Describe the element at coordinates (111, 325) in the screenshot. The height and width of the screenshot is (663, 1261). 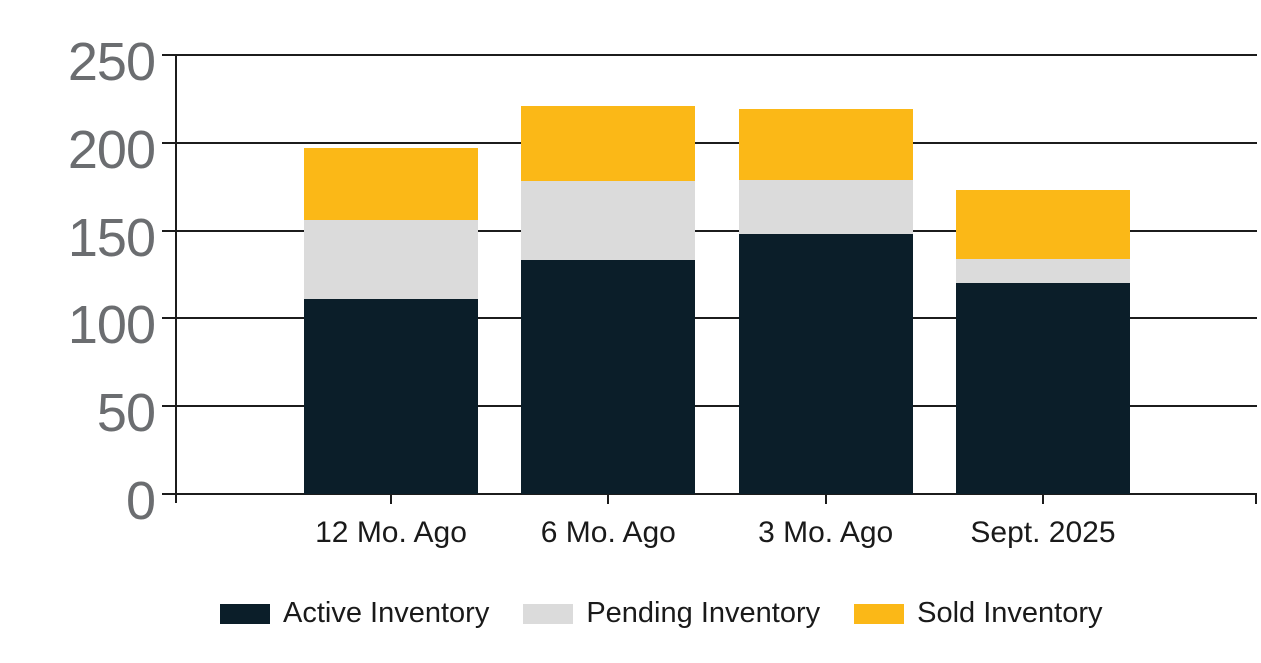
I see `y-tick-label: 100` at that location.